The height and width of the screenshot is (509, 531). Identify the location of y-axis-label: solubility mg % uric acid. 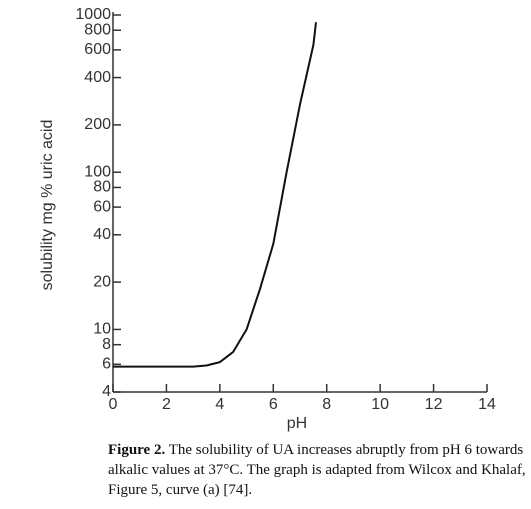
(47, 205).